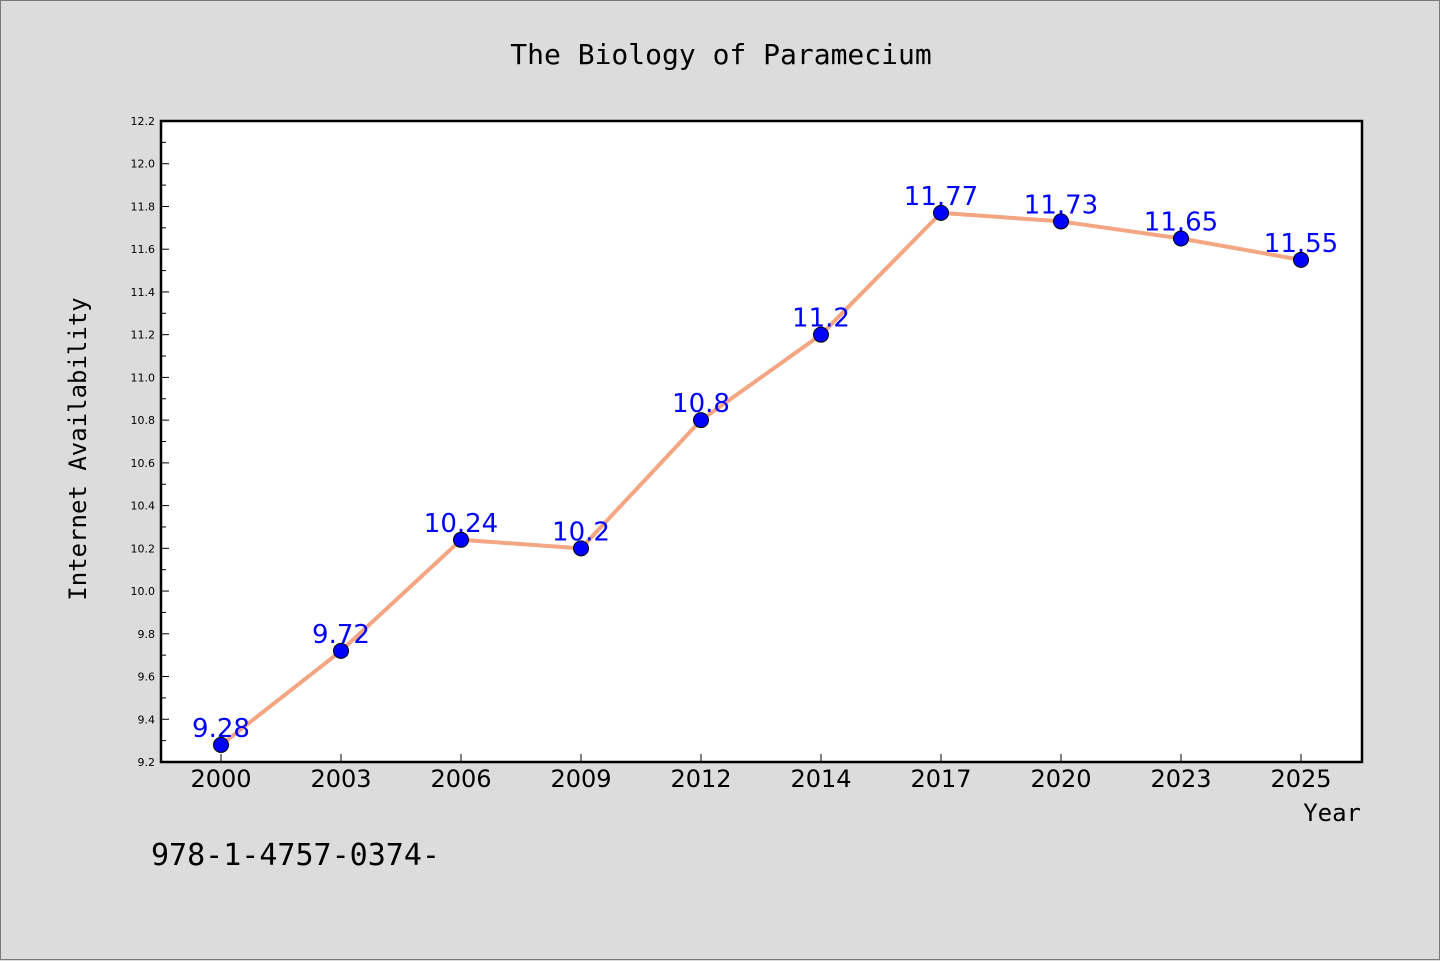 This screenshot has height=961, width=1440. Describe the element at coordinates (147, 719) in the screenshot. I see `y-tick-label: 9.4` at that location.